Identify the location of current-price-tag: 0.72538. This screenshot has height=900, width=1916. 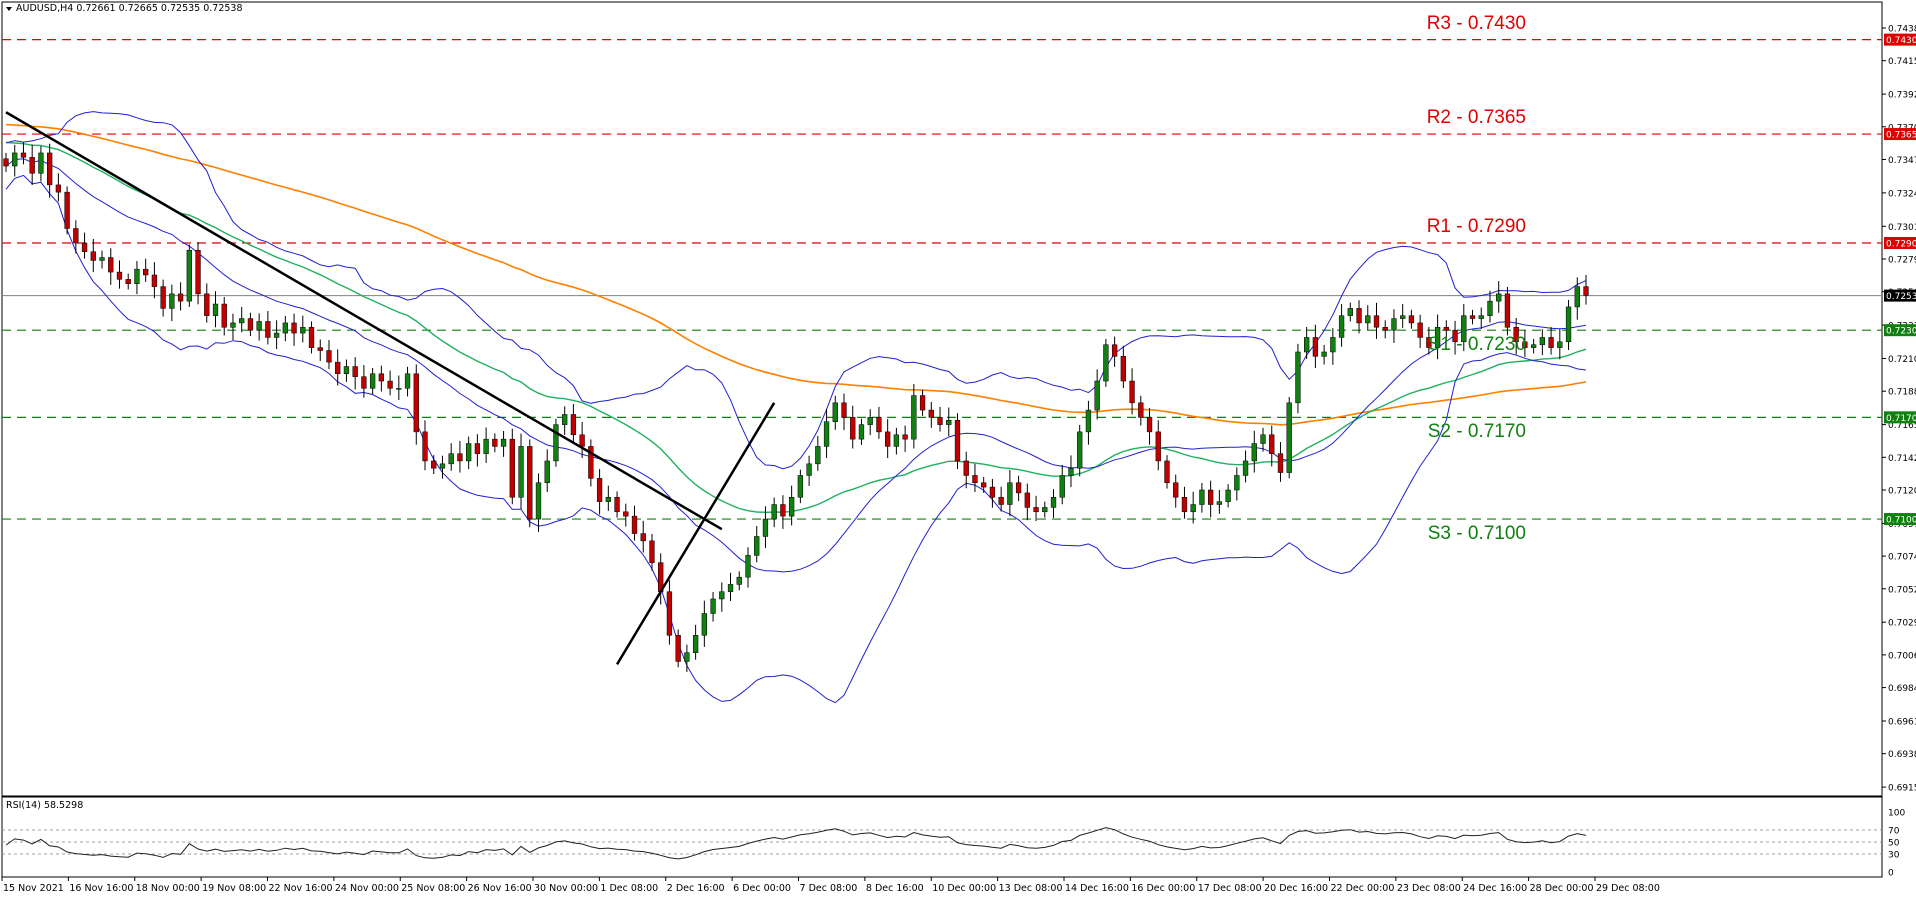
(1901, 297).